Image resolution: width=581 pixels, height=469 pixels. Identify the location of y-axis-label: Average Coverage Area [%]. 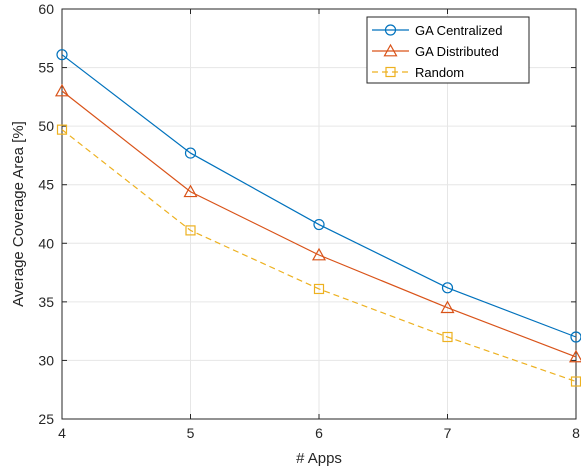
(18, 214).